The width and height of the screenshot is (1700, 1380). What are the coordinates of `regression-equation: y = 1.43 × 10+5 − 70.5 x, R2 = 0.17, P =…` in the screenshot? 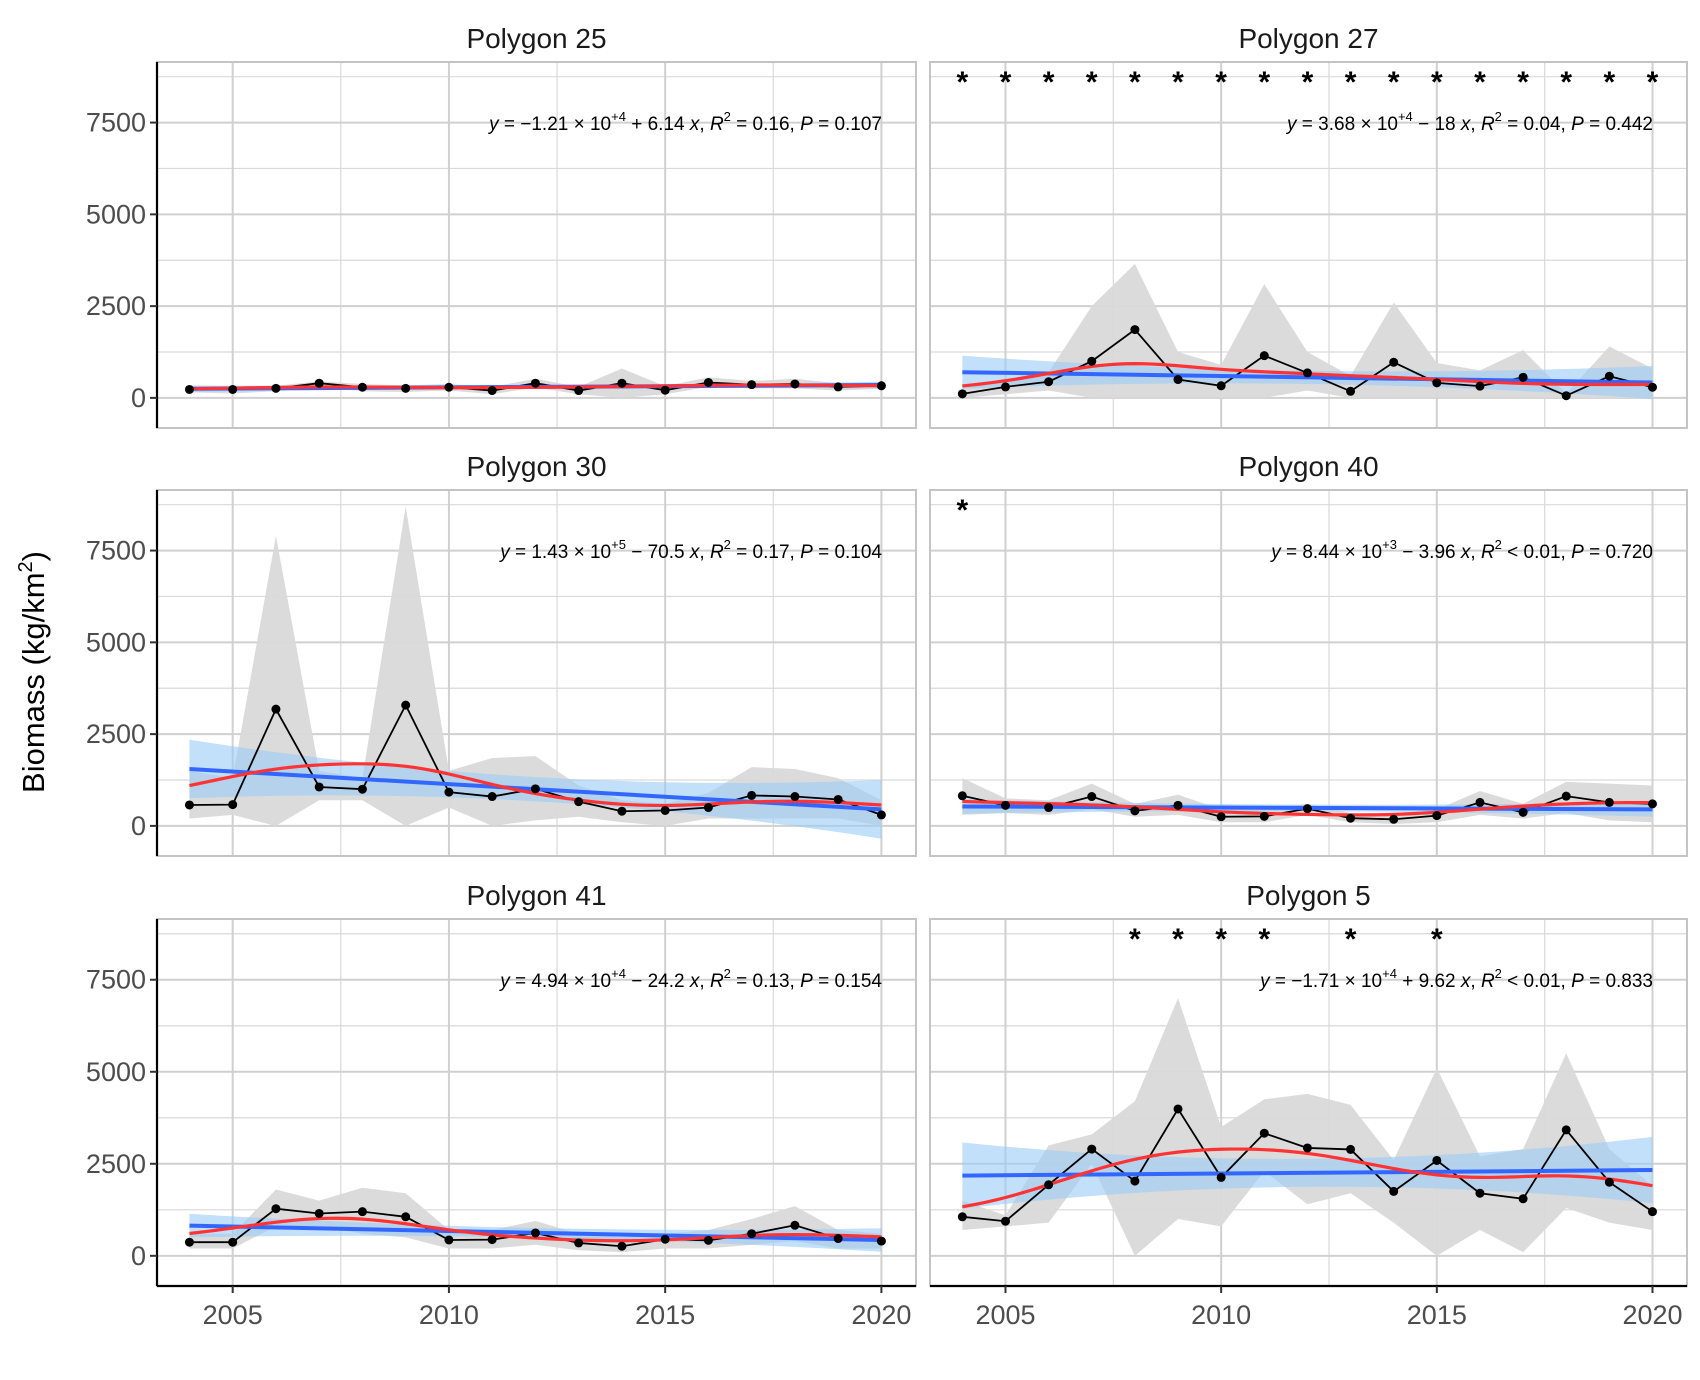 It's located at (690, 550).